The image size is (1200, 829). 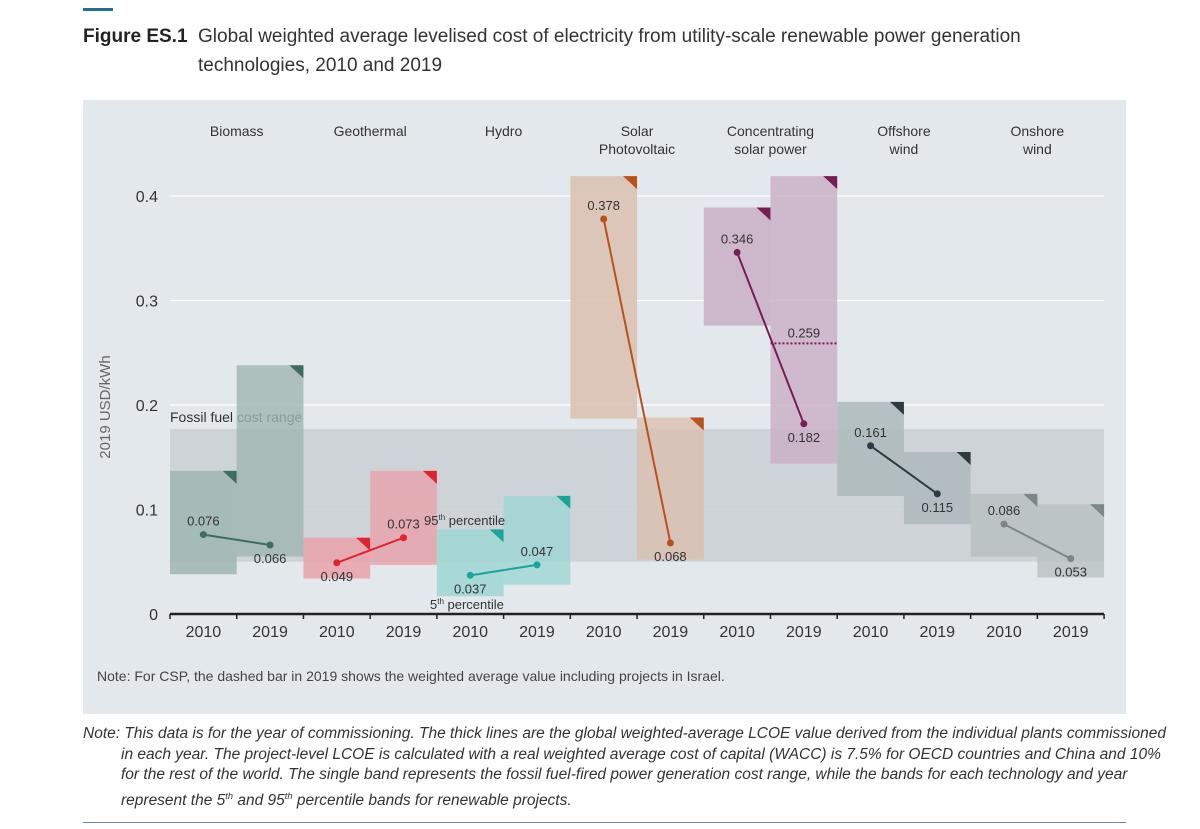 I want to click on data-label: 0.346, so click(x=737, y=238).